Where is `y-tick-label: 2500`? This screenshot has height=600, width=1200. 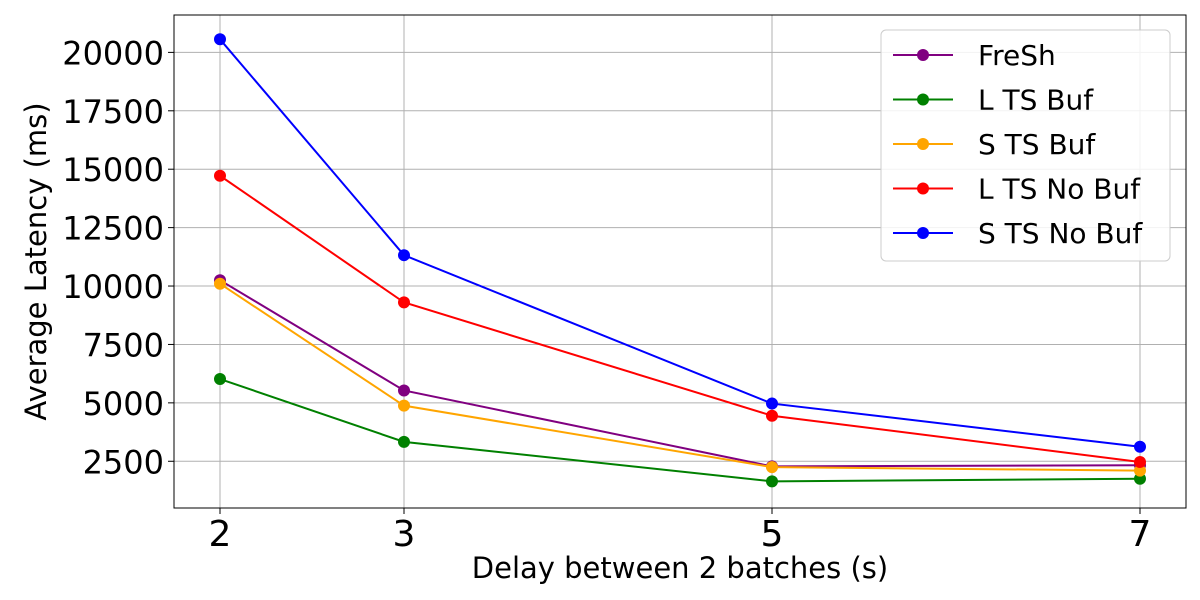
y-tick-label: 2500 is located at coordinates (123, 462).